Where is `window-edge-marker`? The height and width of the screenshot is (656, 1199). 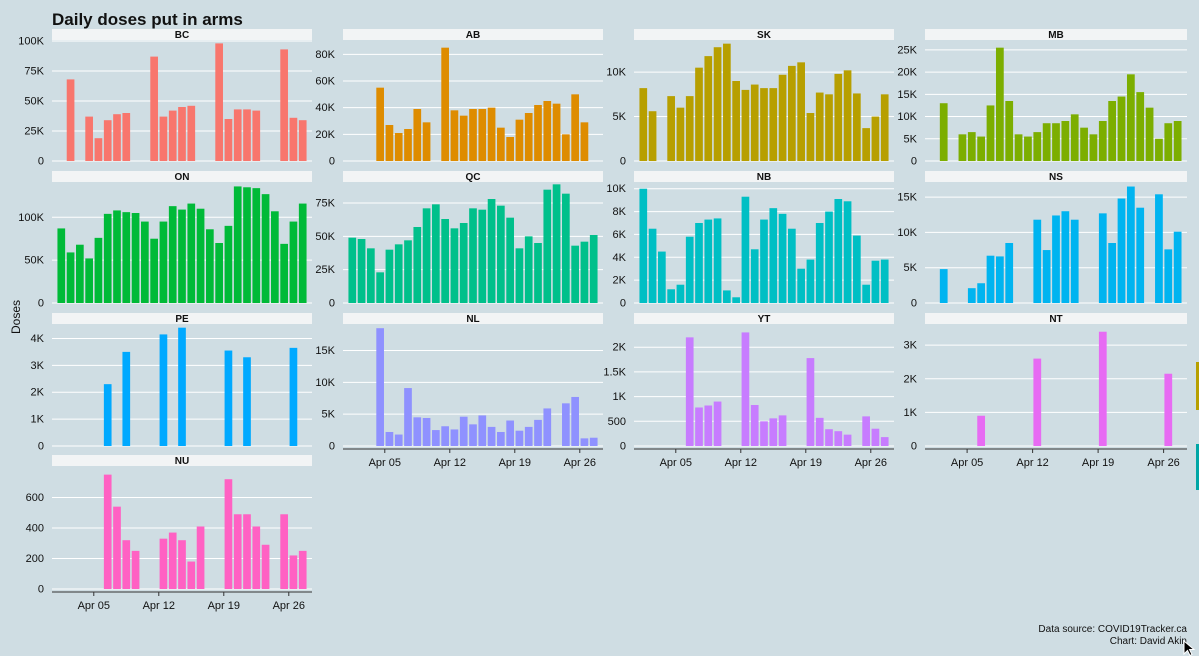
window-edge-marker is located at coordinates (1197, 467).